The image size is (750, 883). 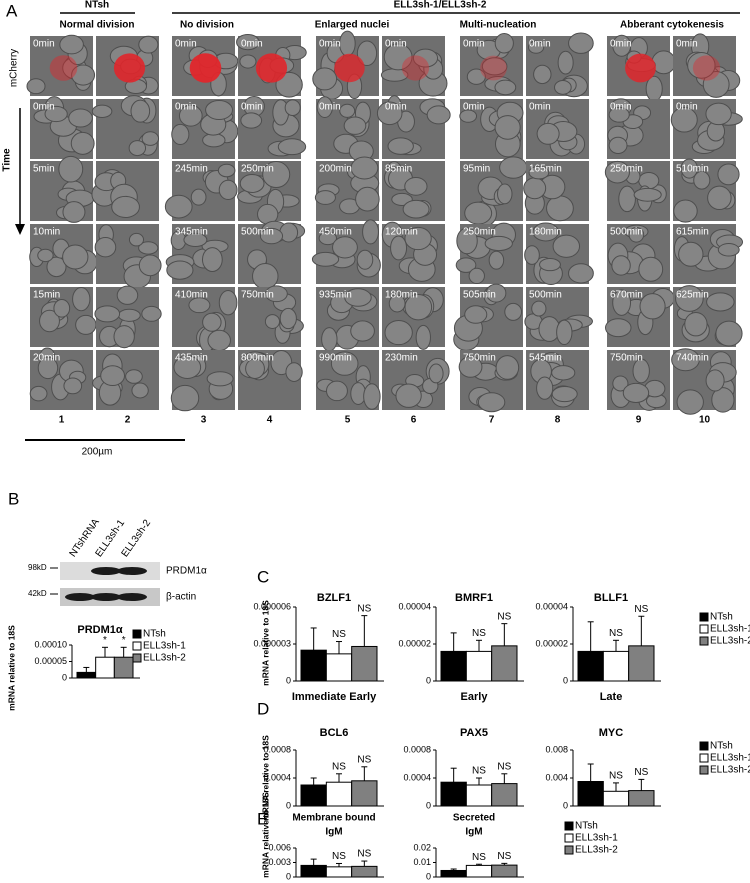 What do you see at coordinates (545, 232) in the screenshot?
I see `time-stamp: 180min` at bounding box center [545, 232].